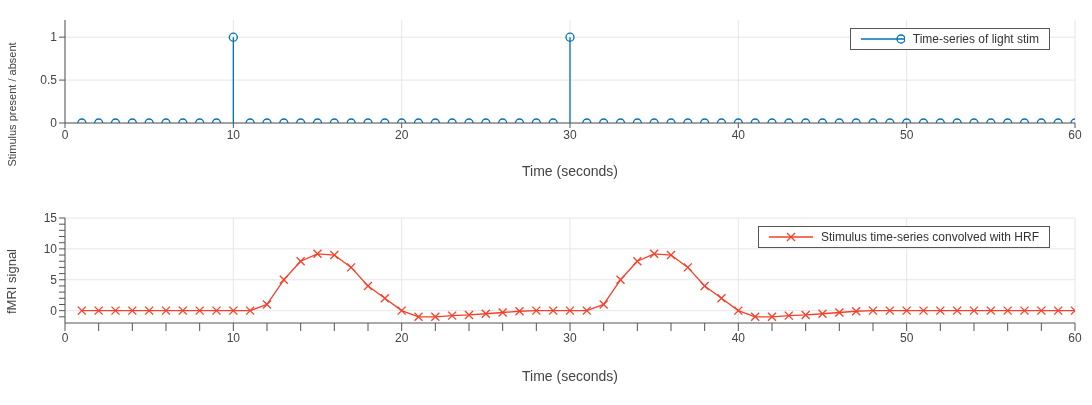 The image size is (1092, 405). What do you see at coordinates (54, 280) in the screenshot?
I see `y-tick-label: 5` at bounding box center [54, 280].